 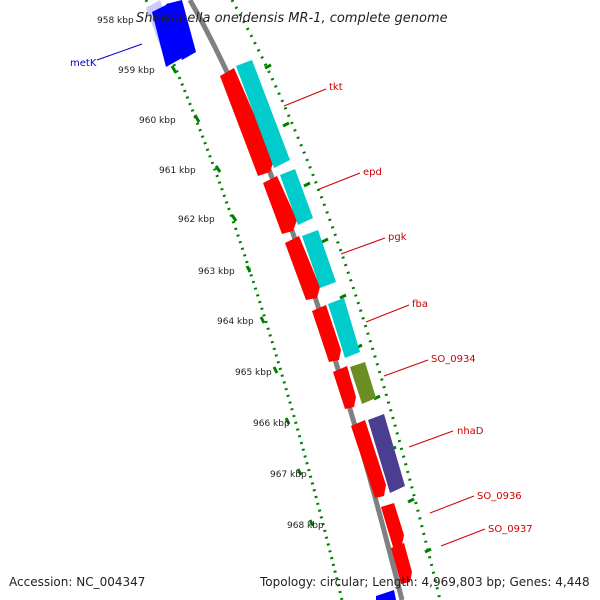 I want to click on SO_0934-connector, so click(x=406, y=368).